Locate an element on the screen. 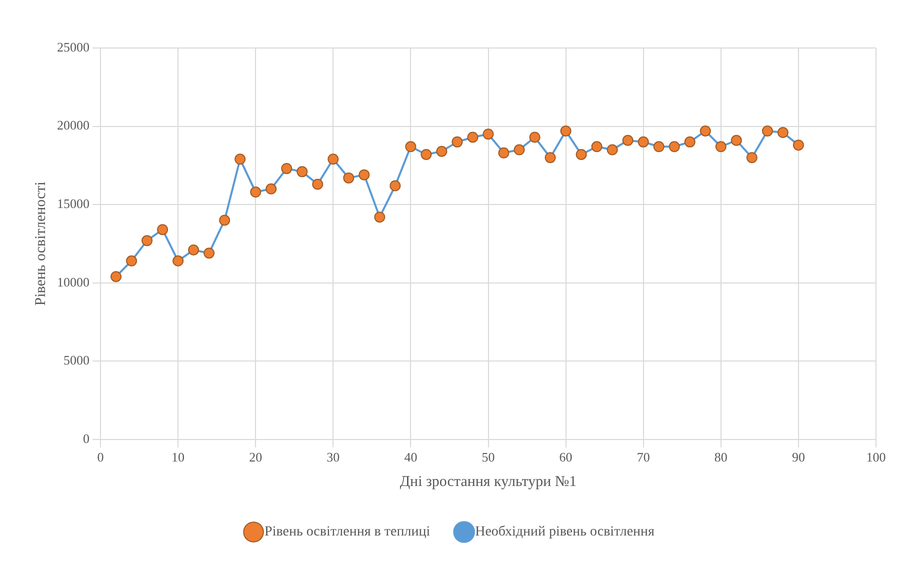 Image resolution: width=904 pixels, height=567 pixels. x-tick-label: 10 is located at coordinates (178, 457).